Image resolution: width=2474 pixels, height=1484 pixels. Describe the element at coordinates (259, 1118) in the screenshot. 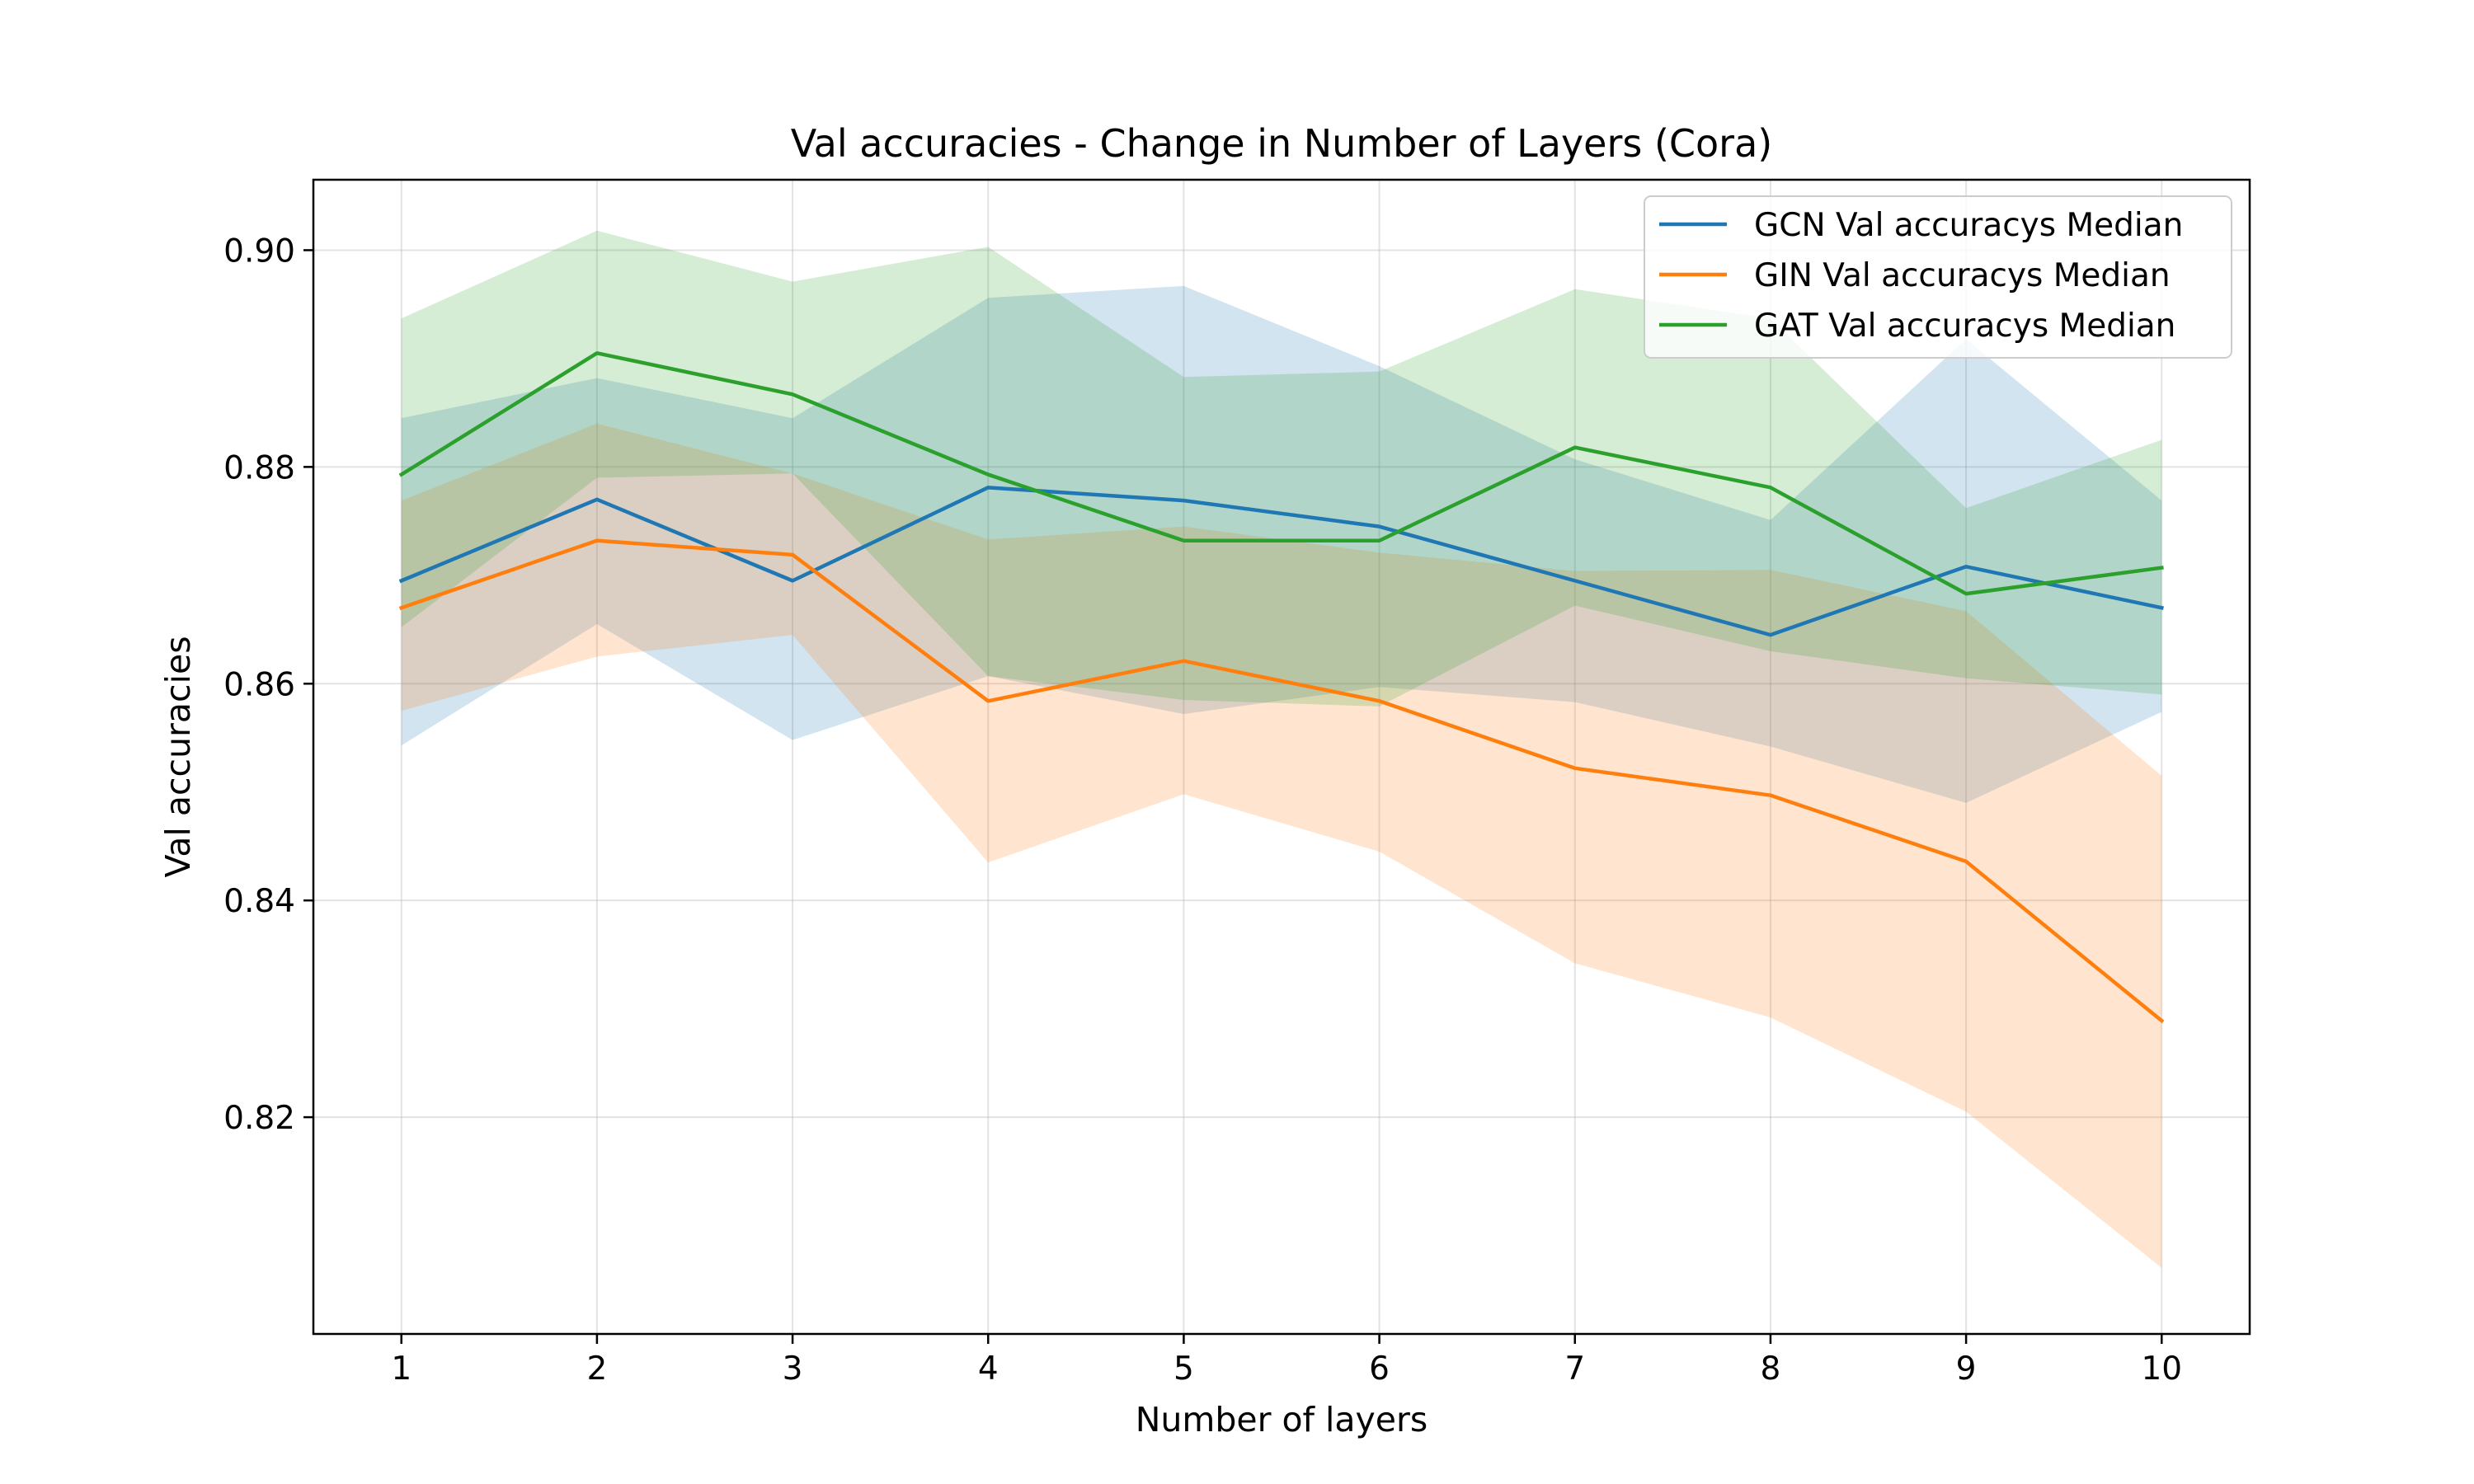

I see `y-tick-label: 0.82` at that location.